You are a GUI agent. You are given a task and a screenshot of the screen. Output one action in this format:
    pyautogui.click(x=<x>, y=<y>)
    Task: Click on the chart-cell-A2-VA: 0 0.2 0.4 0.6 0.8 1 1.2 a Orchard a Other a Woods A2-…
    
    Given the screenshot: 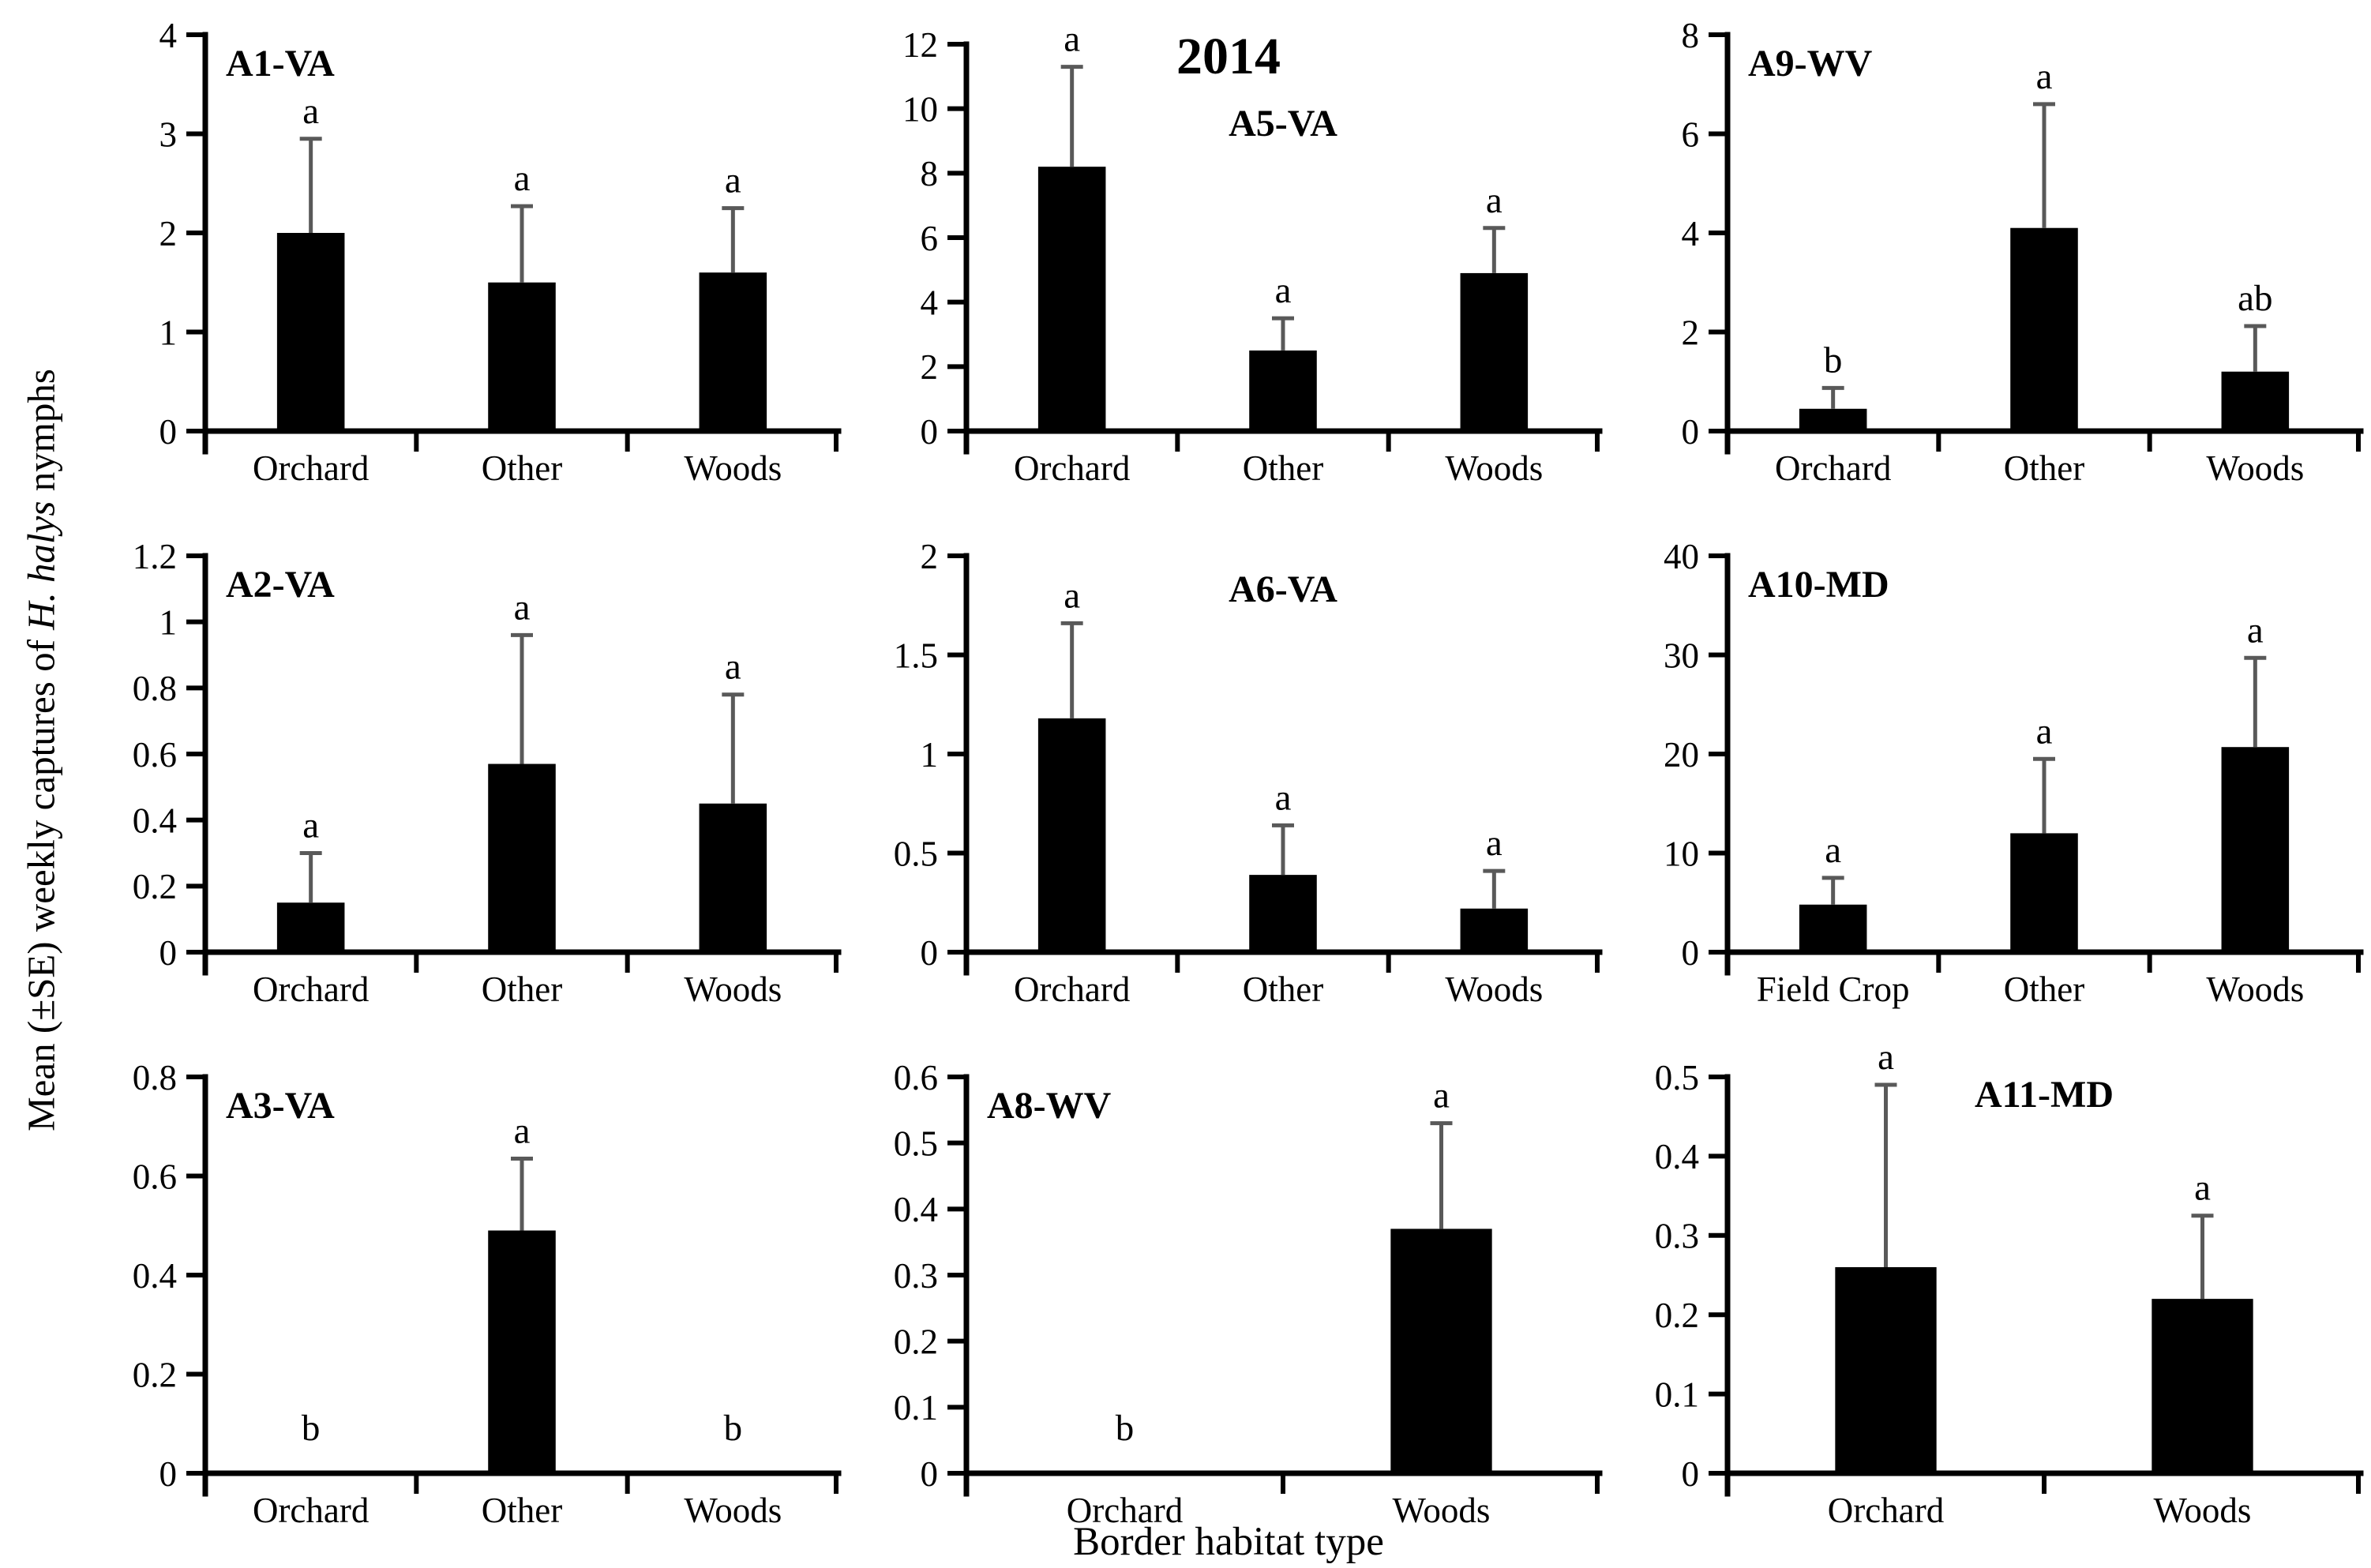 What is the action you would take?
    pyautogui.click(x=468, y=783)
    